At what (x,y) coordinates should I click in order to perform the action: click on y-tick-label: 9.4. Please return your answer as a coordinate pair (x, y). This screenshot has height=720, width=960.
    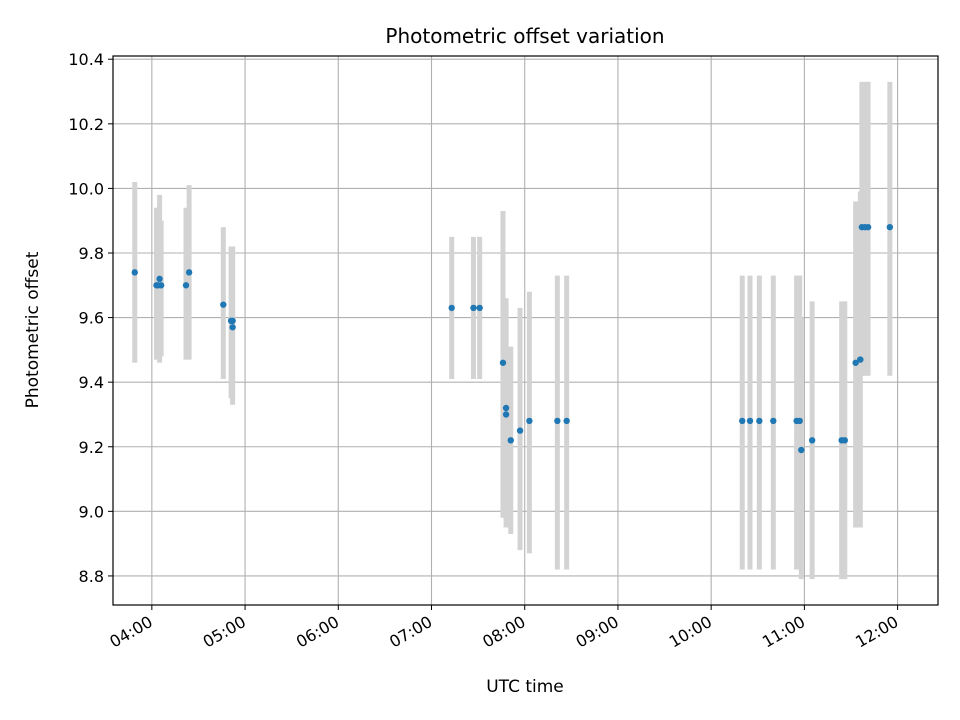
    Looking at the image, I should click on (91, 382).